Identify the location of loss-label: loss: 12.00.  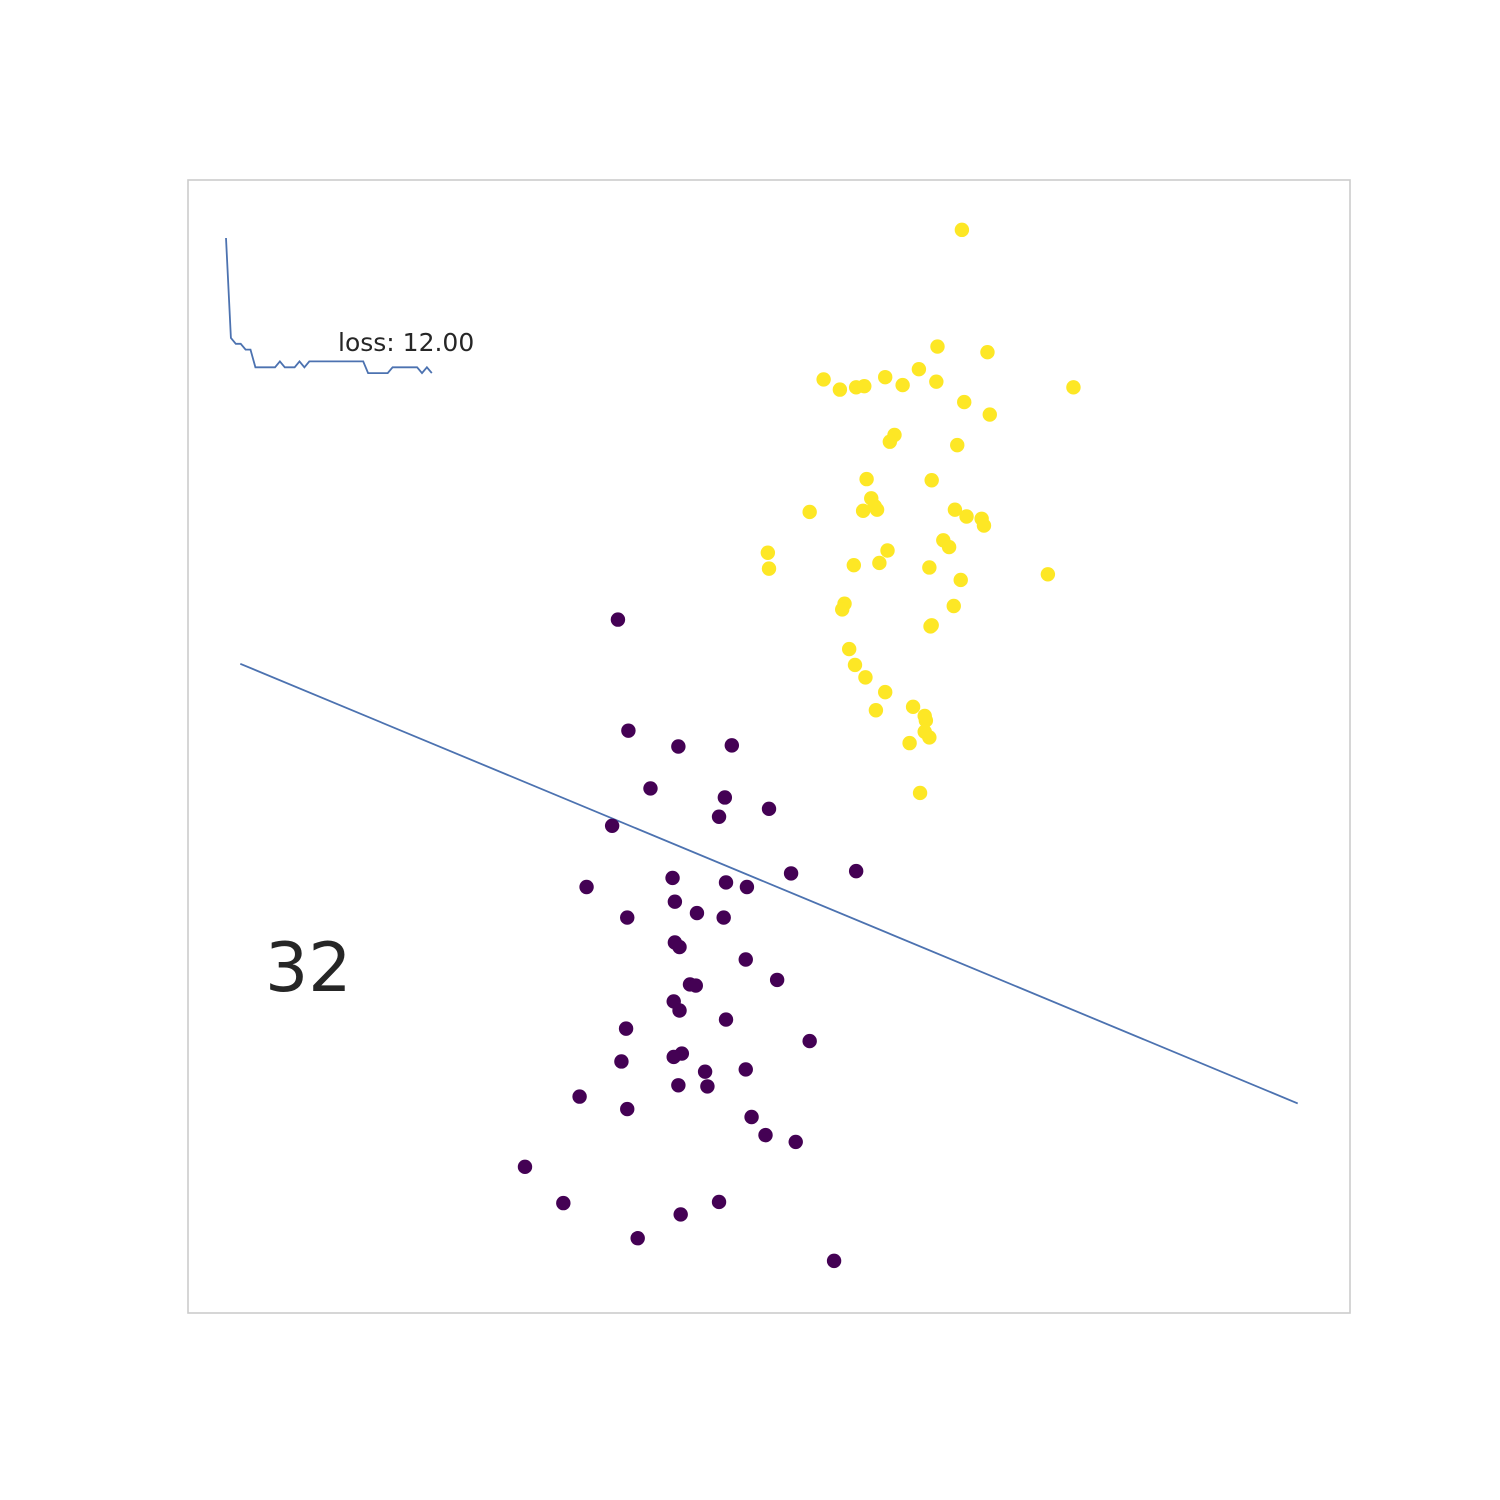
(406, 342).